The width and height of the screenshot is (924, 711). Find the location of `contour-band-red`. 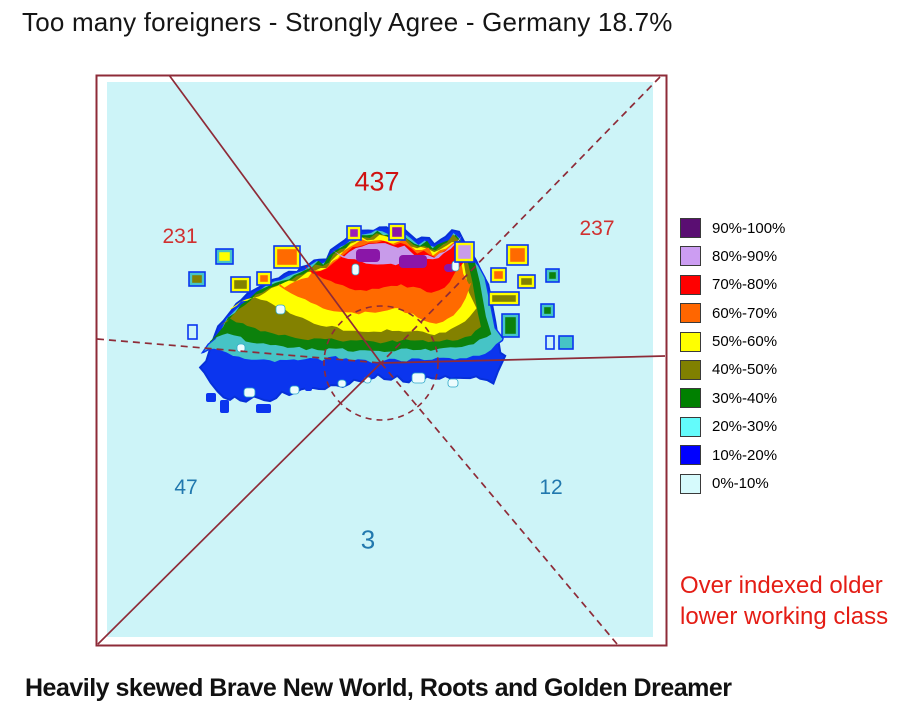

contour-band-red is located at coordinates (387, 266).